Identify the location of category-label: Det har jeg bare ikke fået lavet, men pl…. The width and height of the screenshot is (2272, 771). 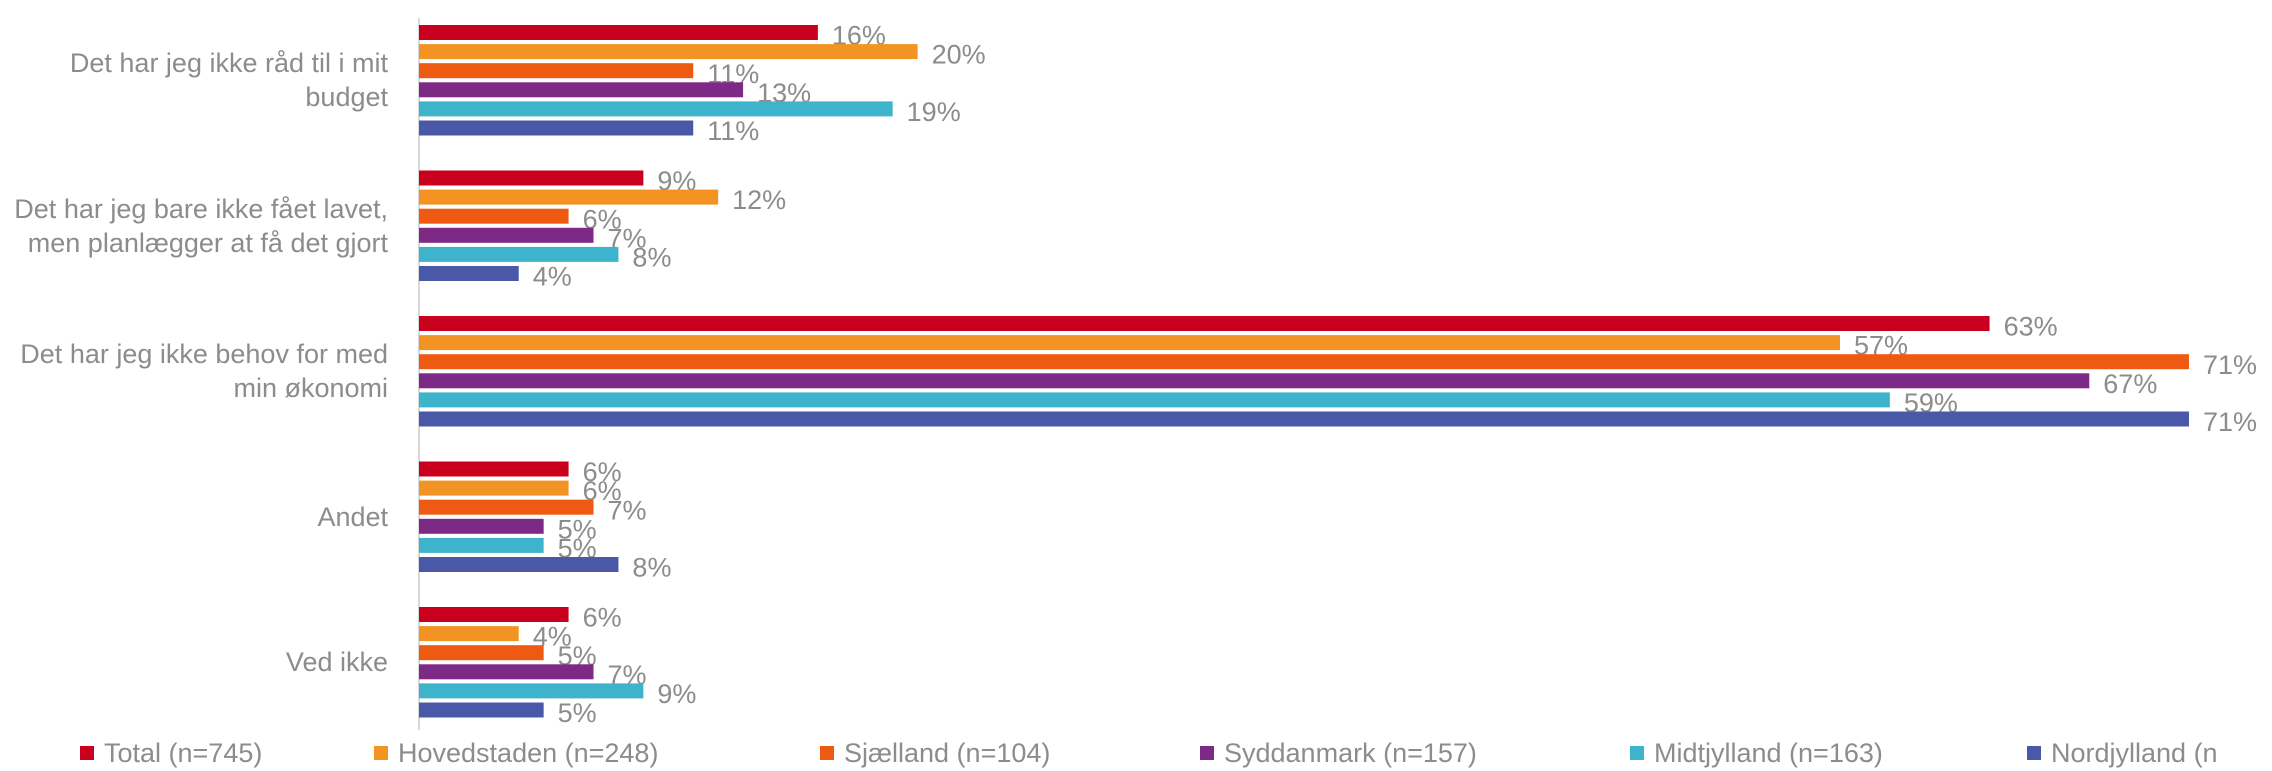
(201, 225).